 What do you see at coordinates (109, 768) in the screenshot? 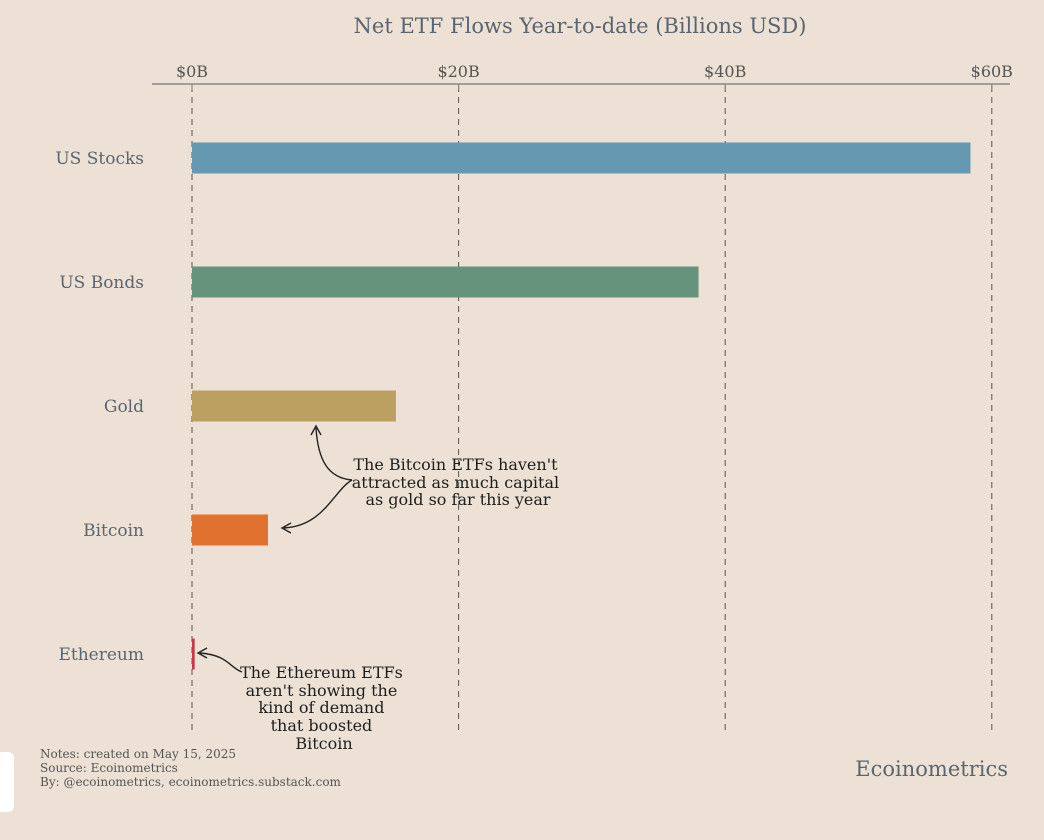
I see `note-source: Source: Ecoinometrics` at bounding box center [109, 768].